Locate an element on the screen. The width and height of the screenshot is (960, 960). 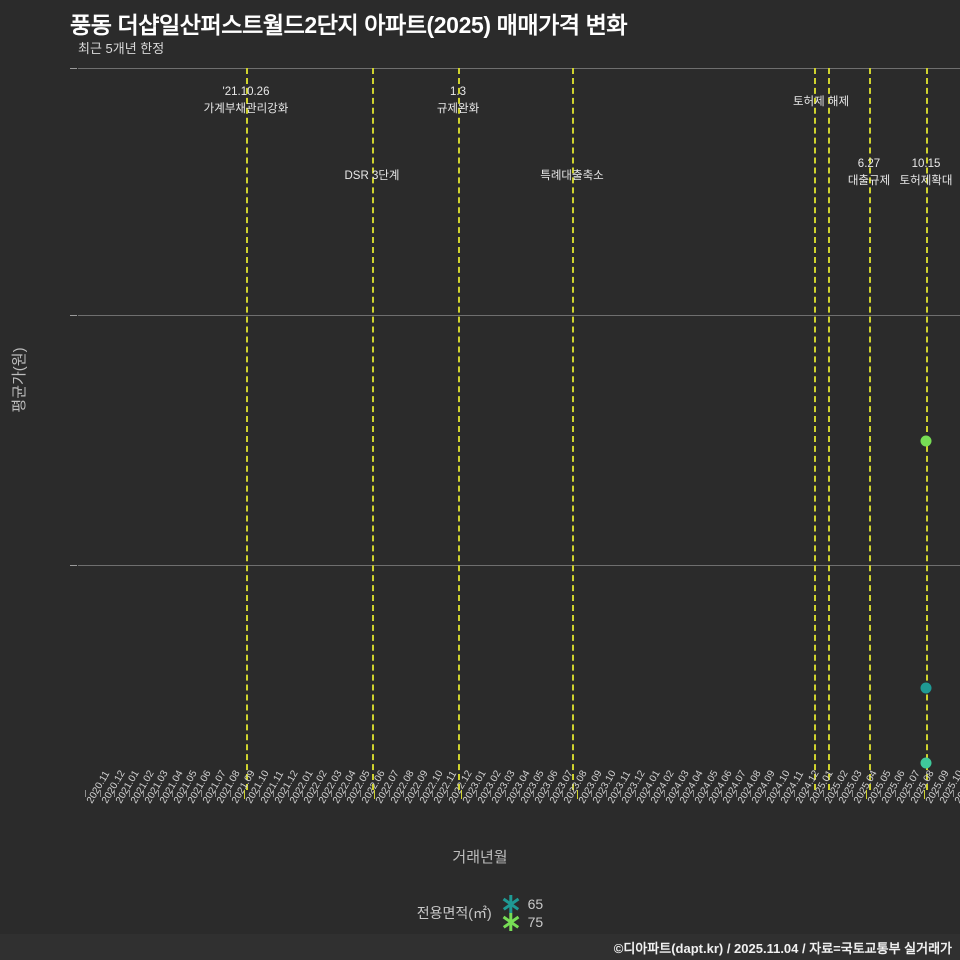
page-title: 풍동 더샵일산퍼스트월드2단지 아파트(2025) 매매가격 변화 is located at coordinates (349, 25).